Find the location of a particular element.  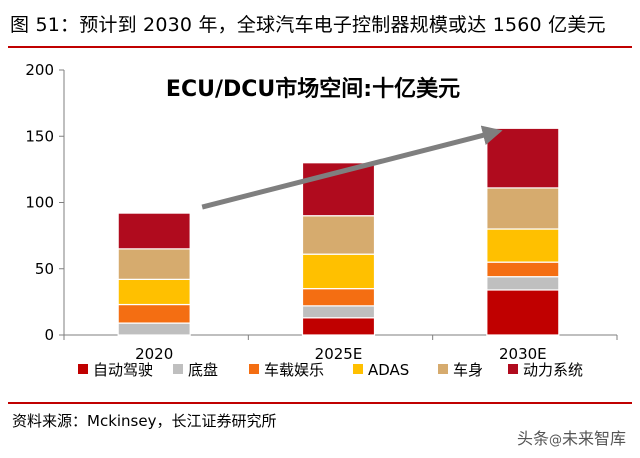

legend-label: 自动驾驶 is located at coordinates (123, 370).